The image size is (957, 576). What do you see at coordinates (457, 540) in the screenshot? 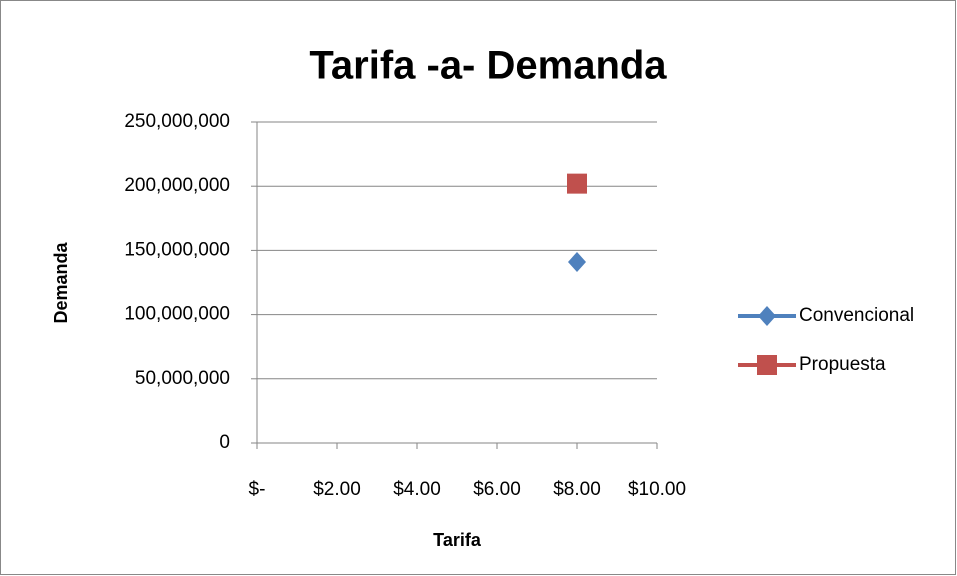
I see `x-axis-title: Tarifa` at bounding box center [457, 540].